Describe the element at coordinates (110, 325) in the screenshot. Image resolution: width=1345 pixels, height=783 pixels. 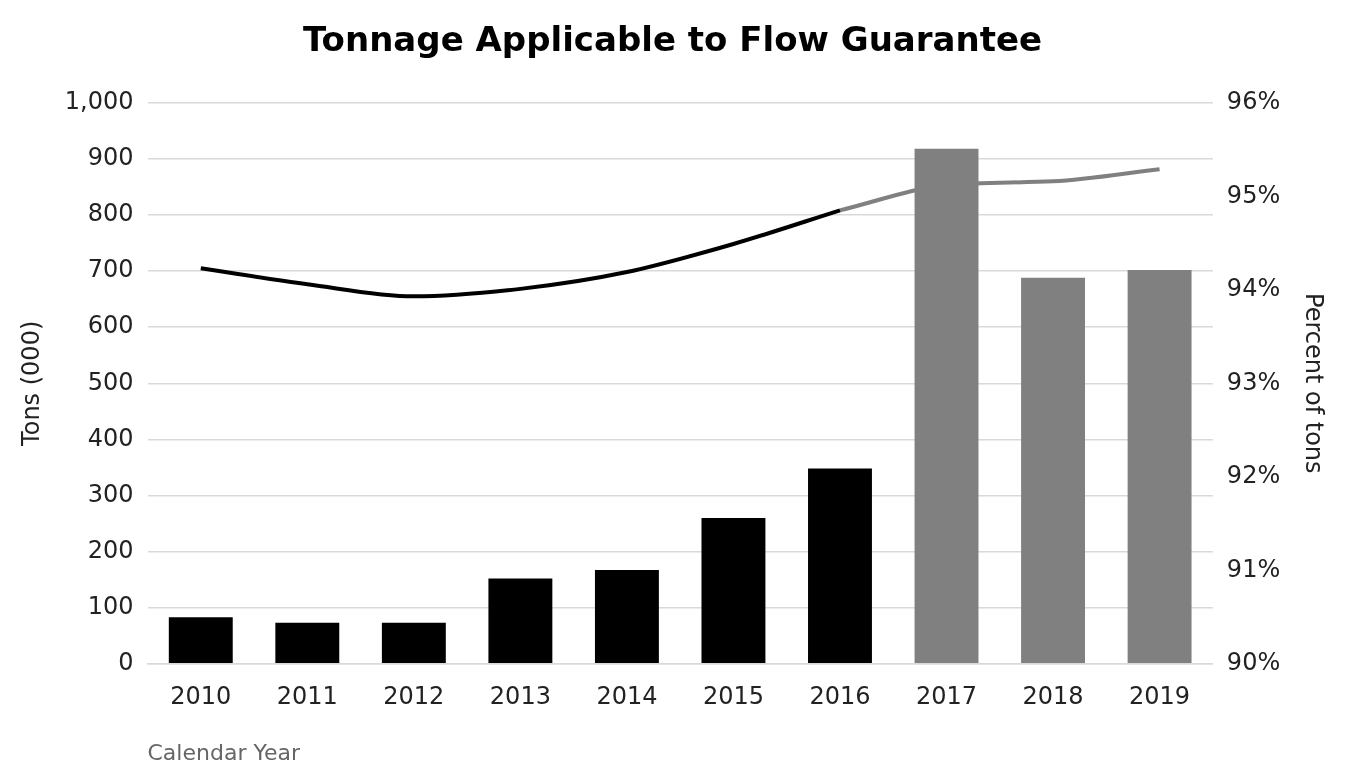
I see `y-tick-label: 600` at that location.